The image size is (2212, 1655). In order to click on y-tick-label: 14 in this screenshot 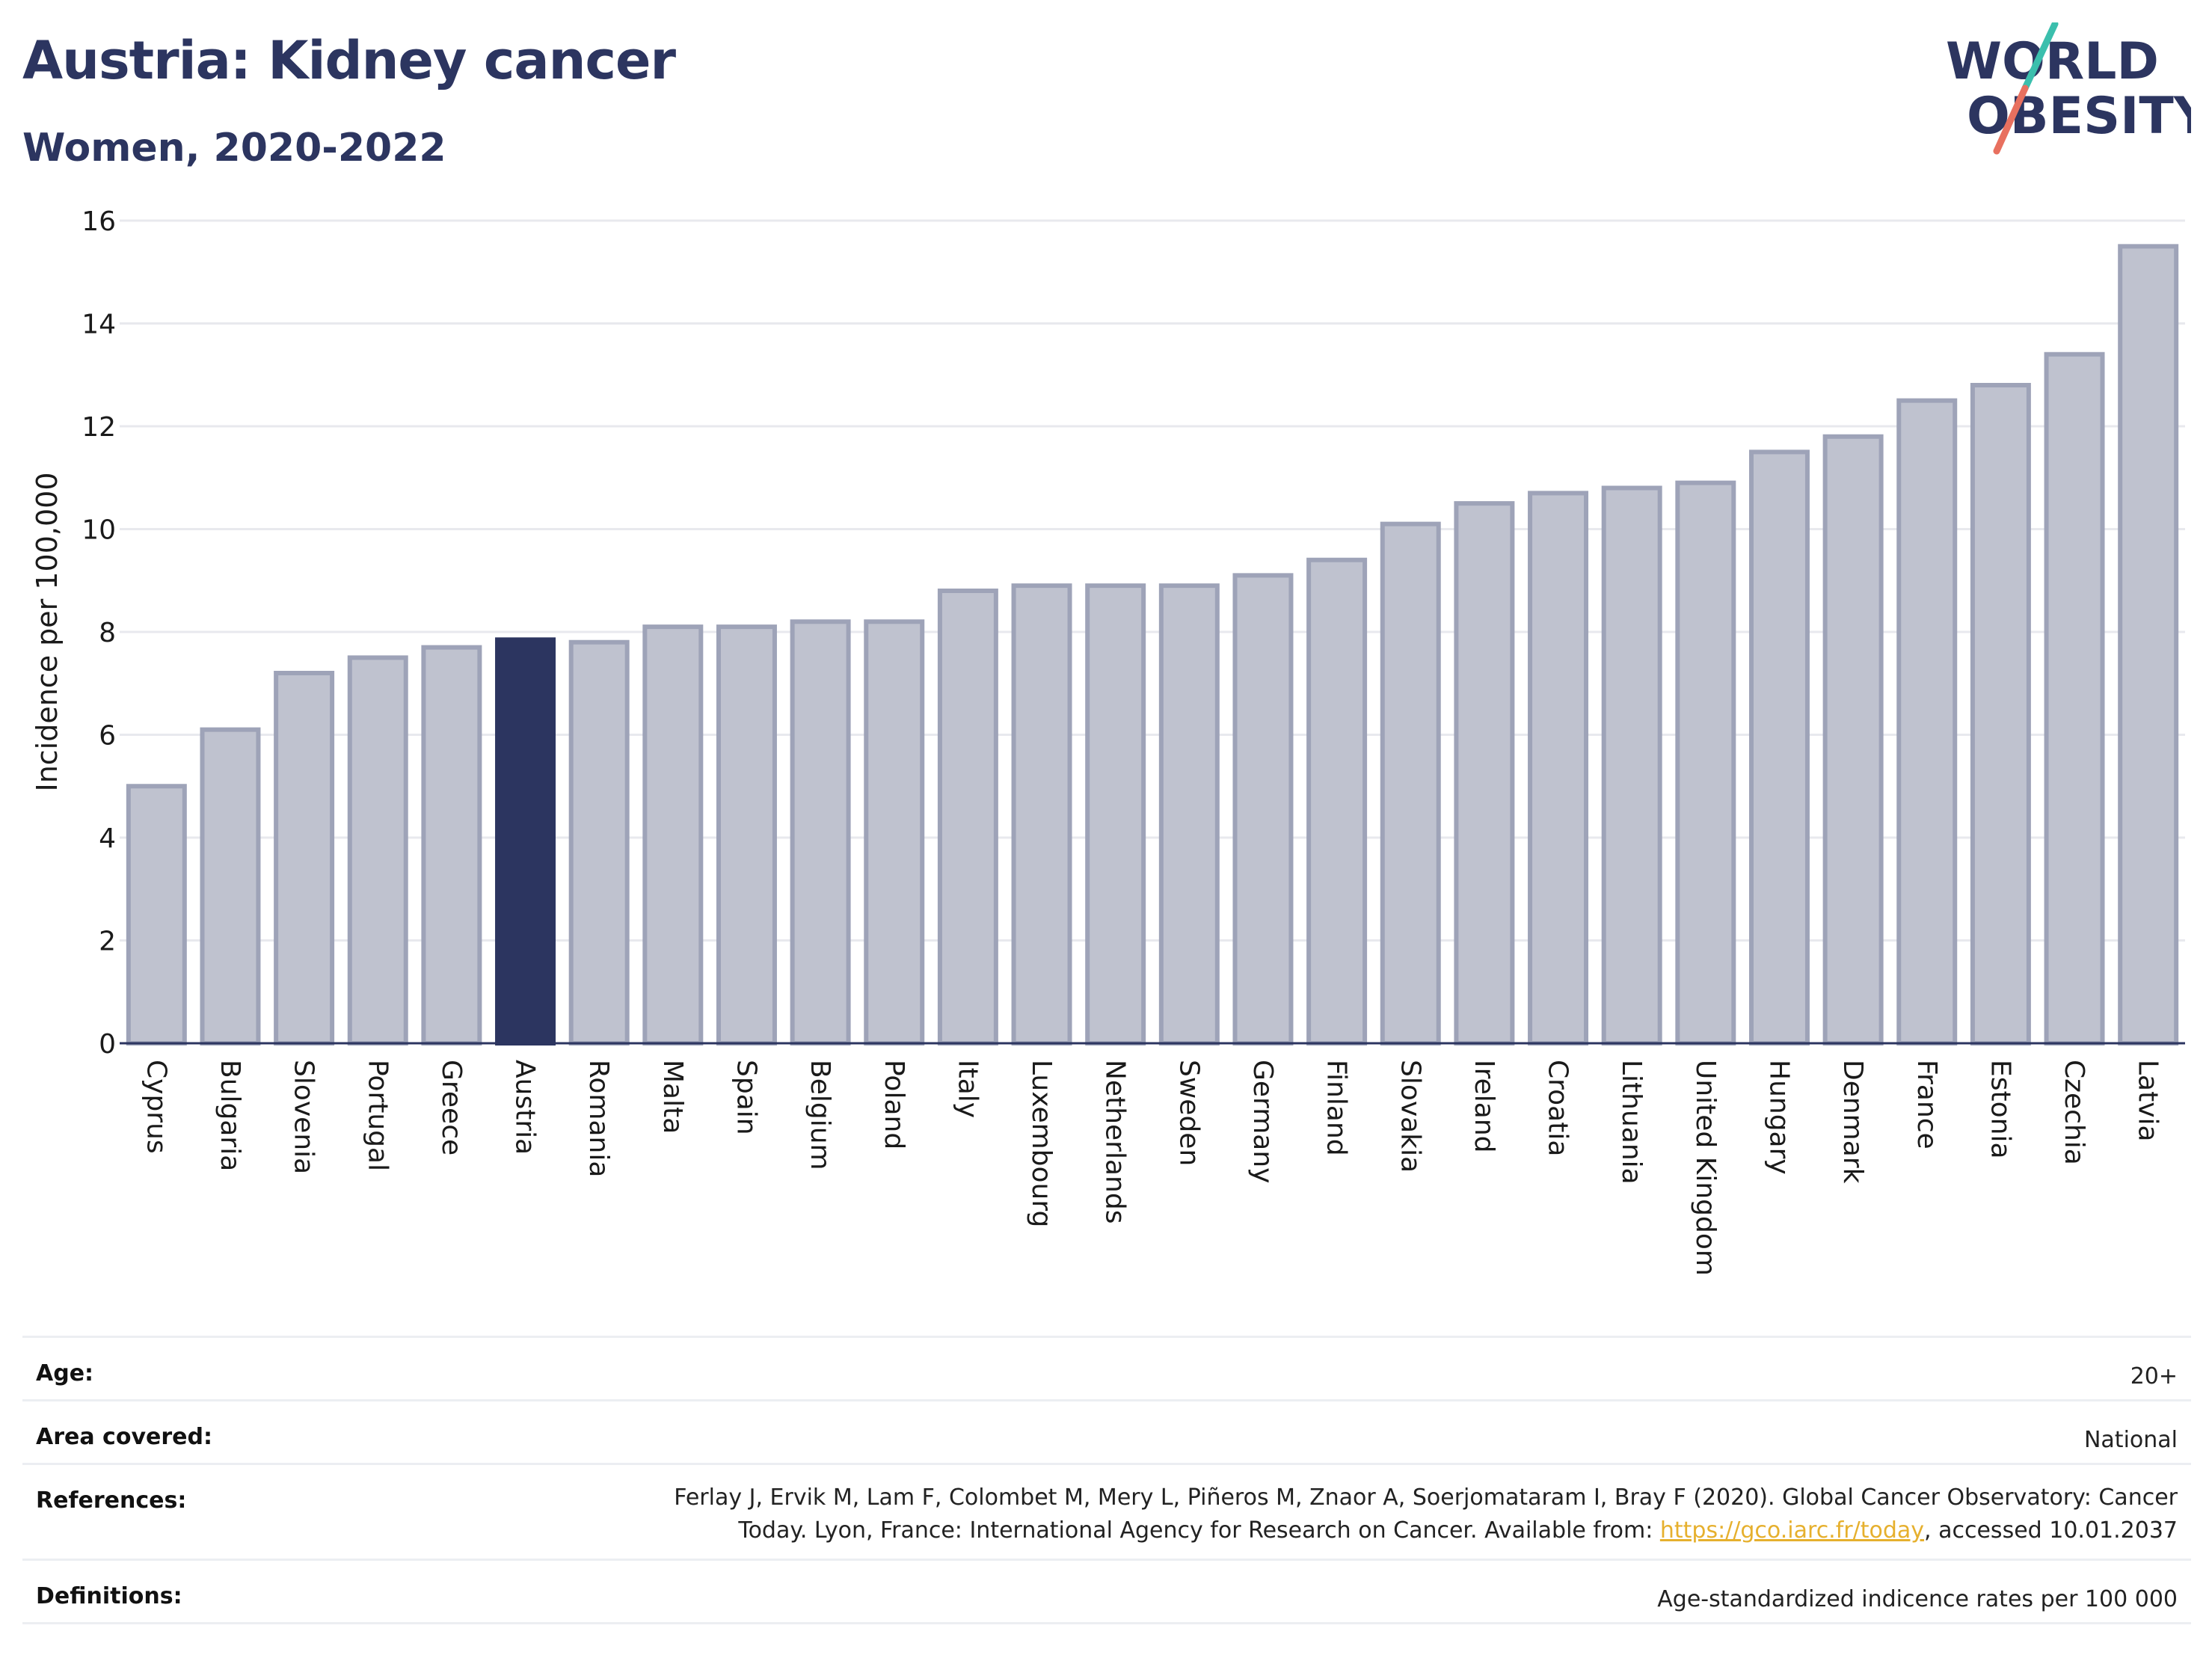, I will do `click(99, 325)`.